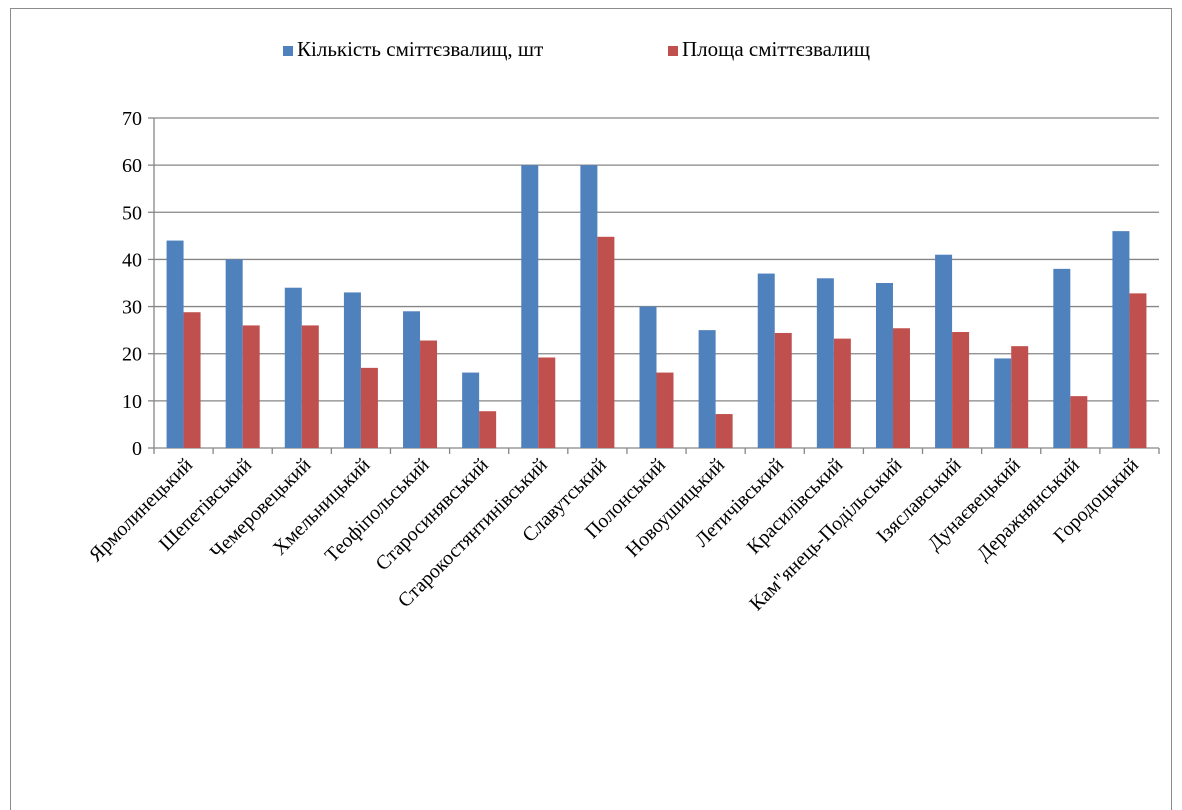 This screenshot has width=1182, height=810. What do you see at coordinates (260, 508) in the screenshot?
I see `x-category-label: Чемеровецький` at bounding box center [260, 508].